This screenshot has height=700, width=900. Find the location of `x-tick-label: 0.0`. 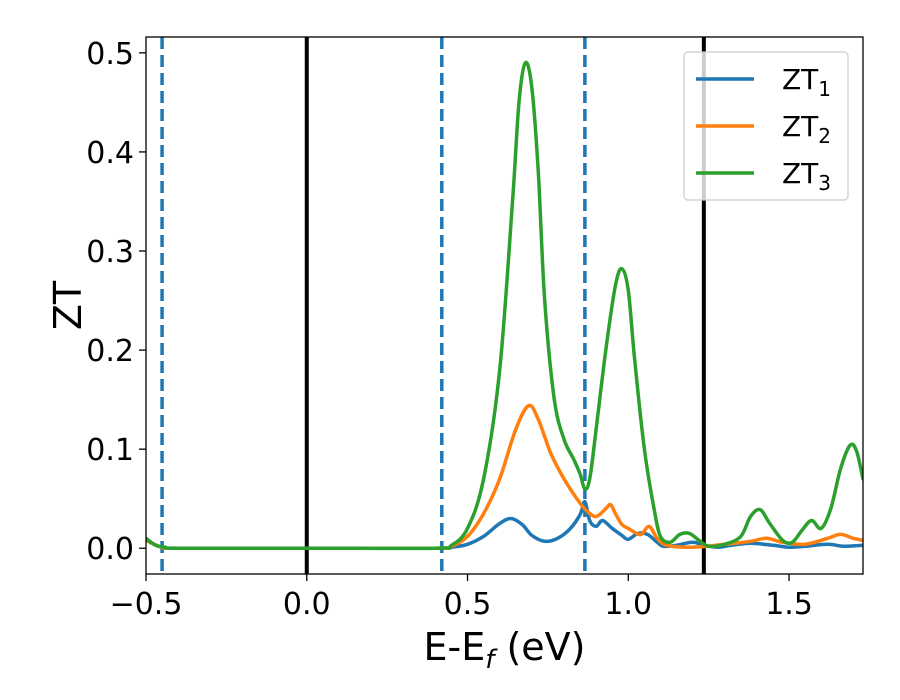

x-tick-label: 0.0 is located at coordinates (307, 604).